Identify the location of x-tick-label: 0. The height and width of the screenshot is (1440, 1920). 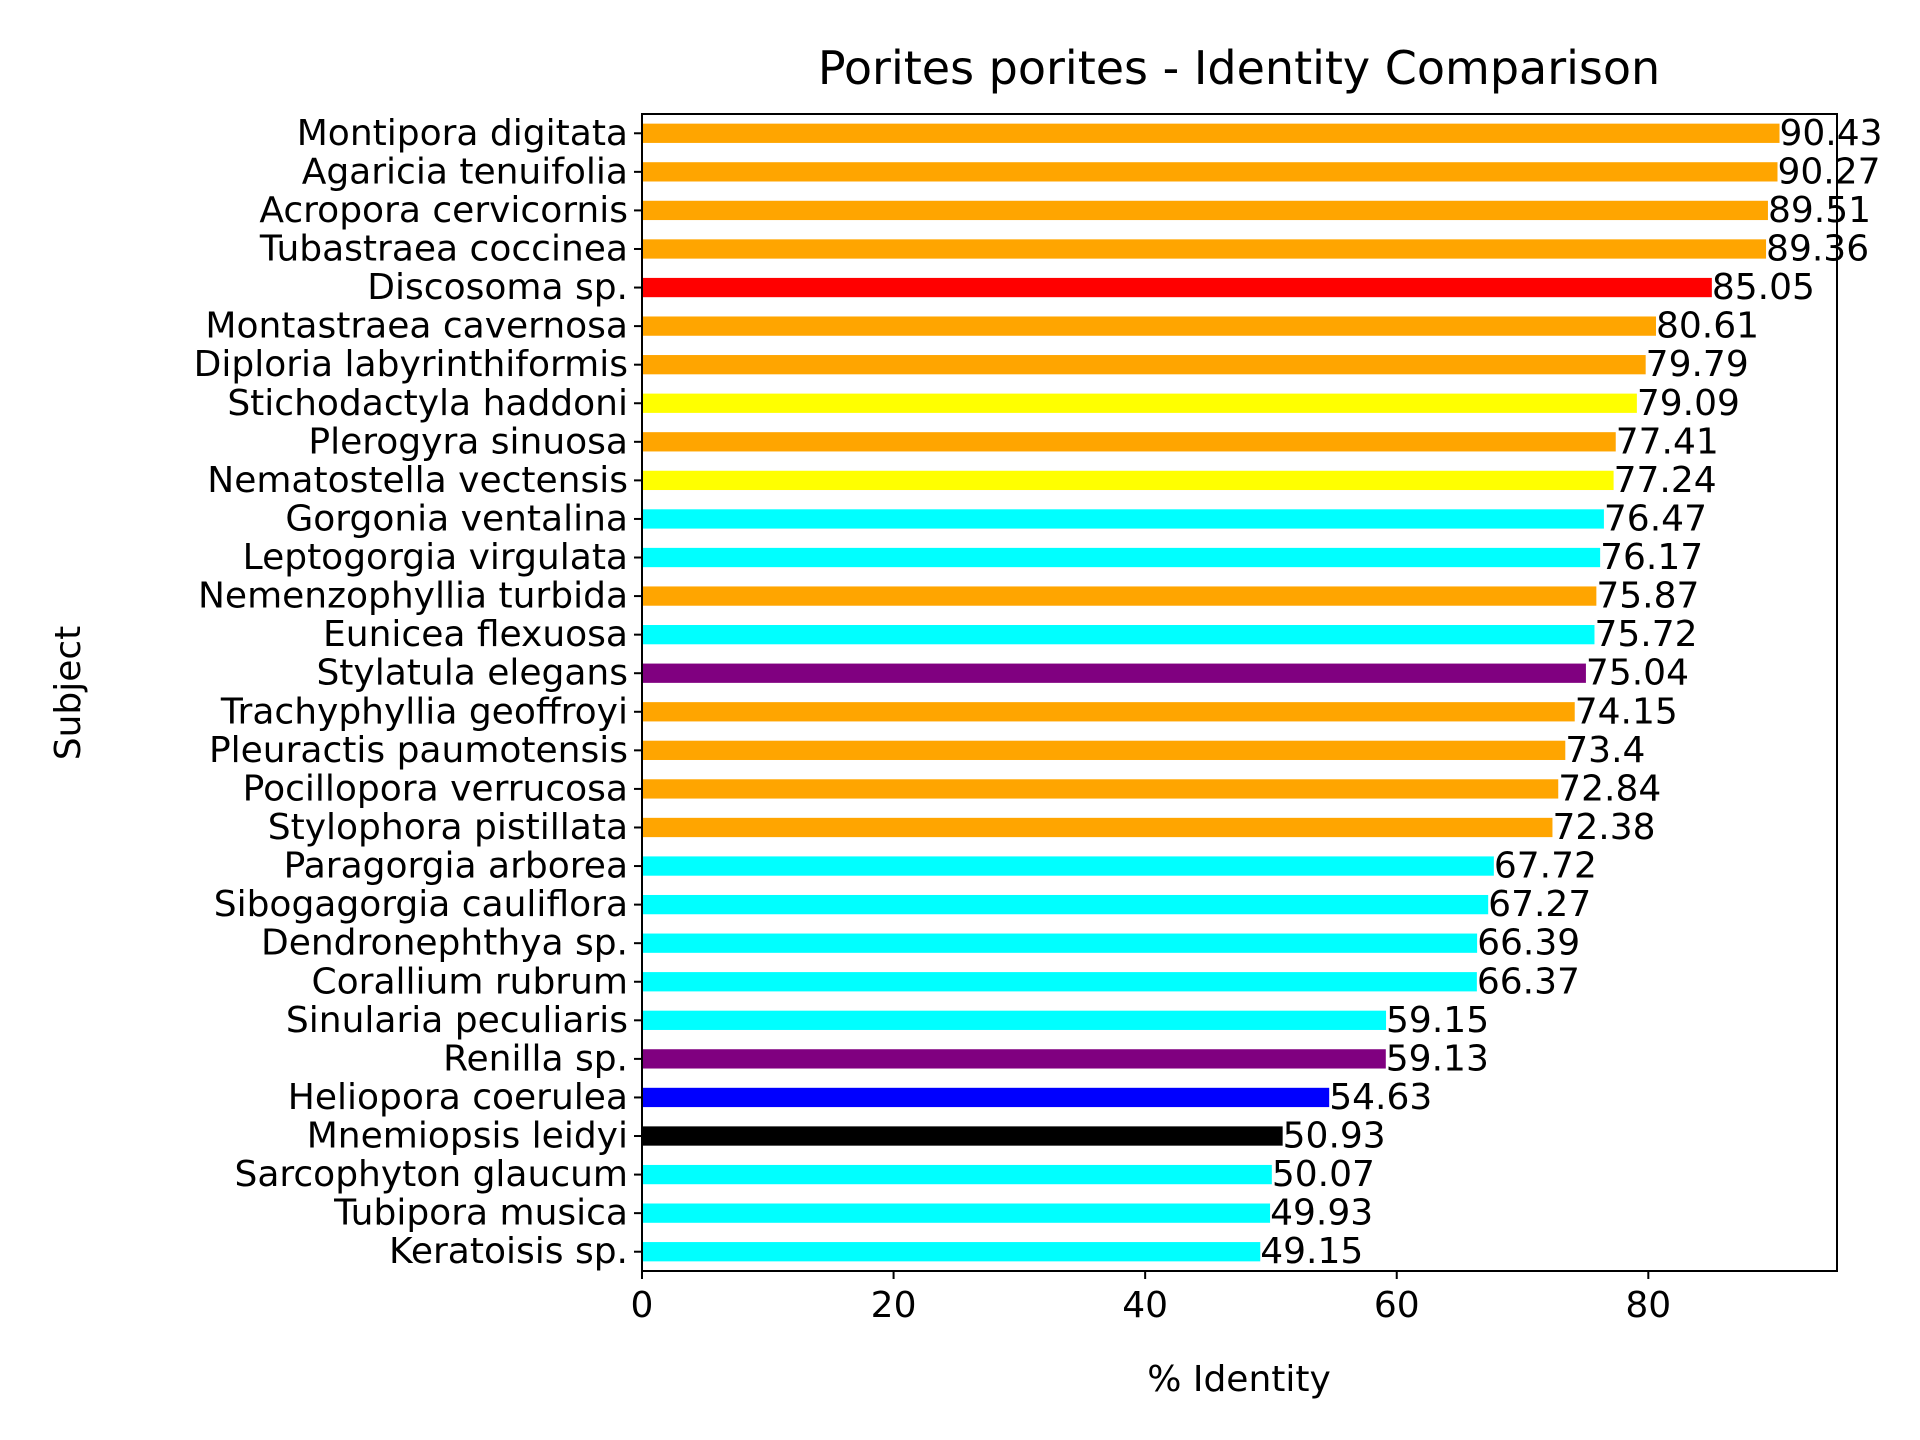
(642, 1305).